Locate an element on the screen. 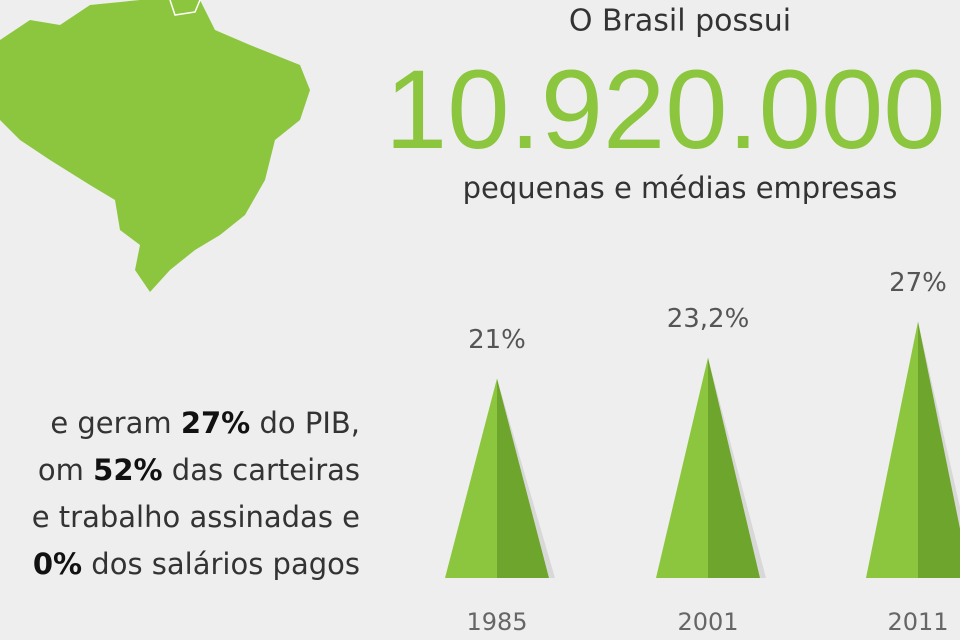  x-tick-label: 2001 is located at coordinates (707, 622).